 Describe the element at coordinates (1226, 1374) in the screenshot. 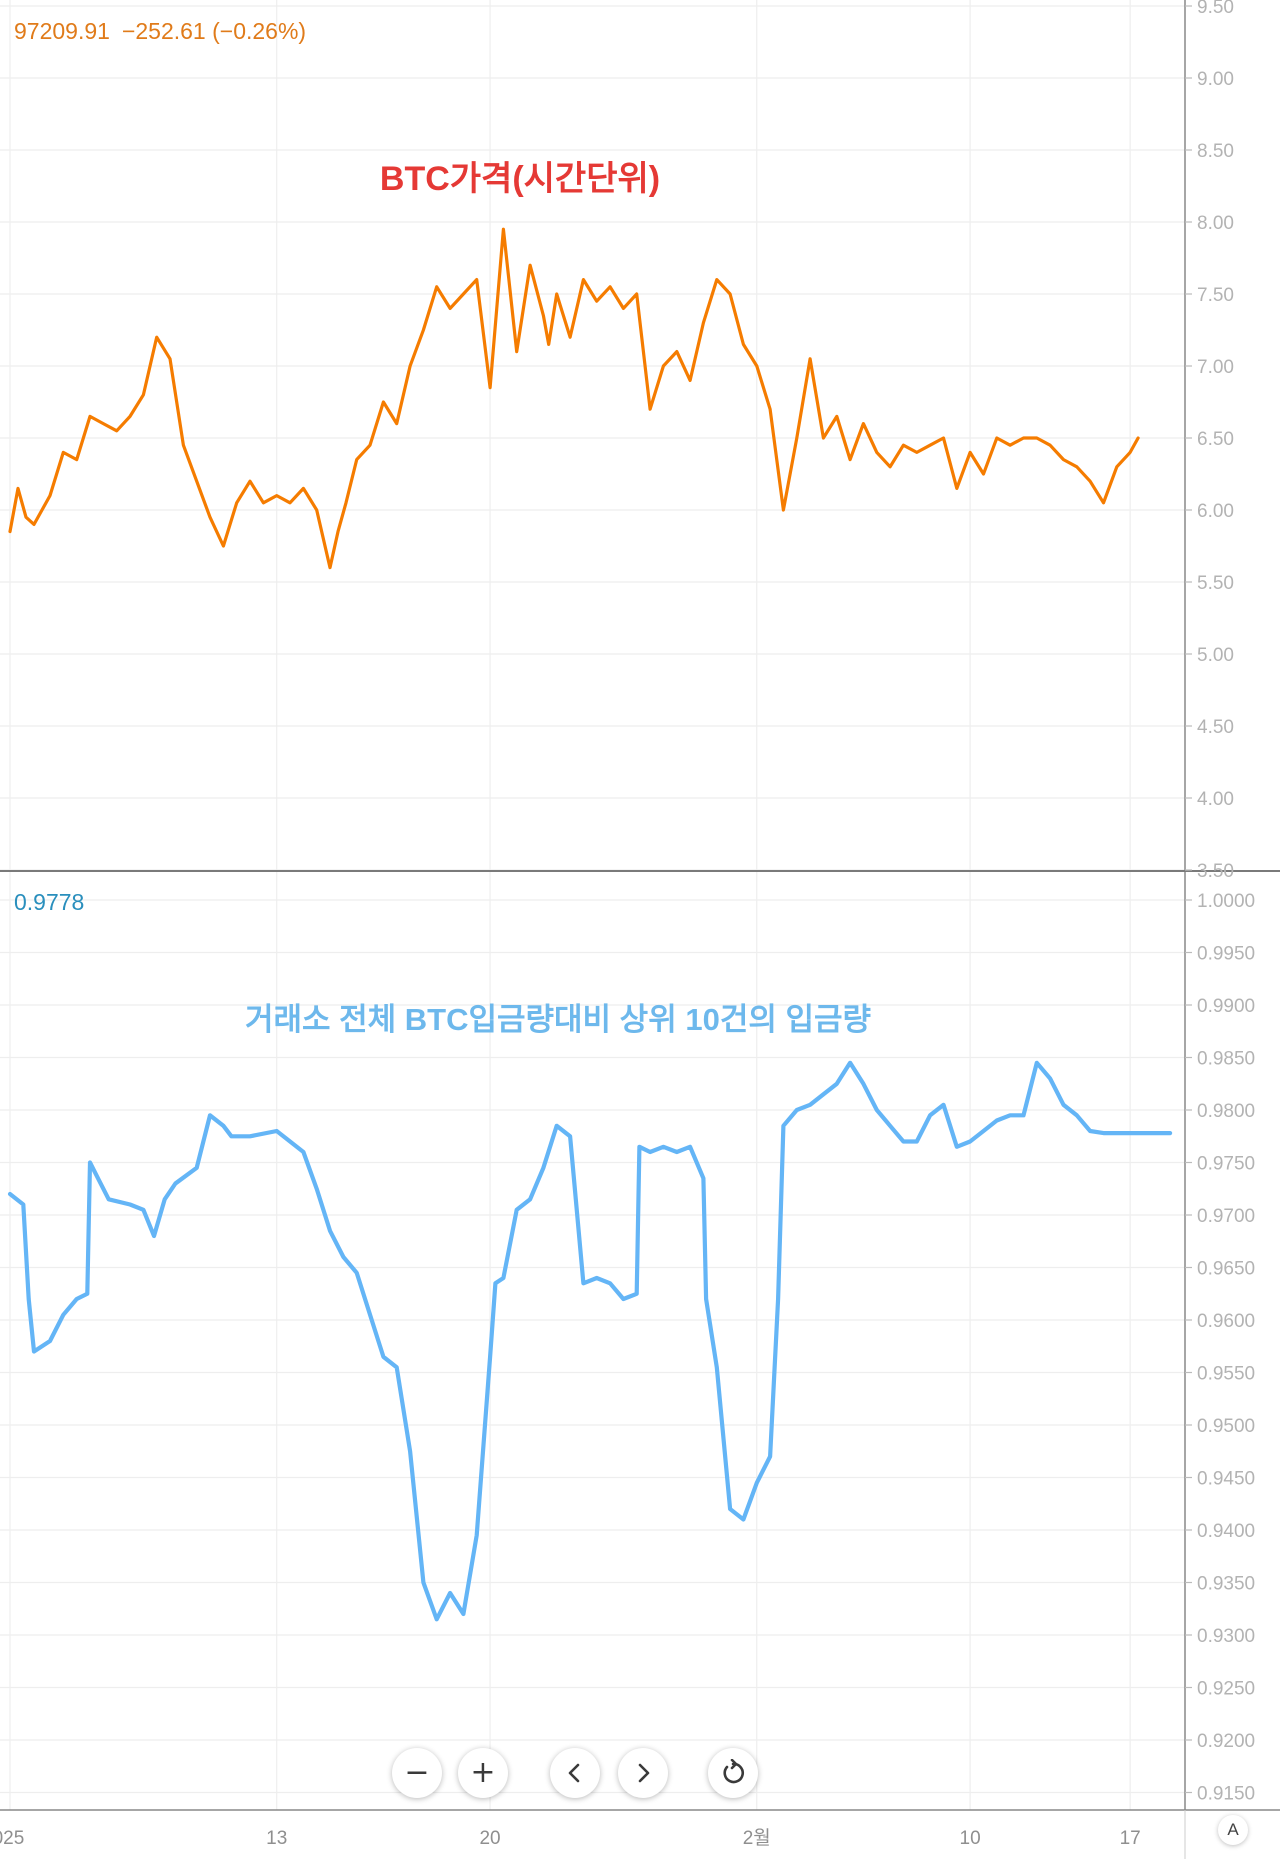

I see `y-tick-label: 0.9550` at that location.